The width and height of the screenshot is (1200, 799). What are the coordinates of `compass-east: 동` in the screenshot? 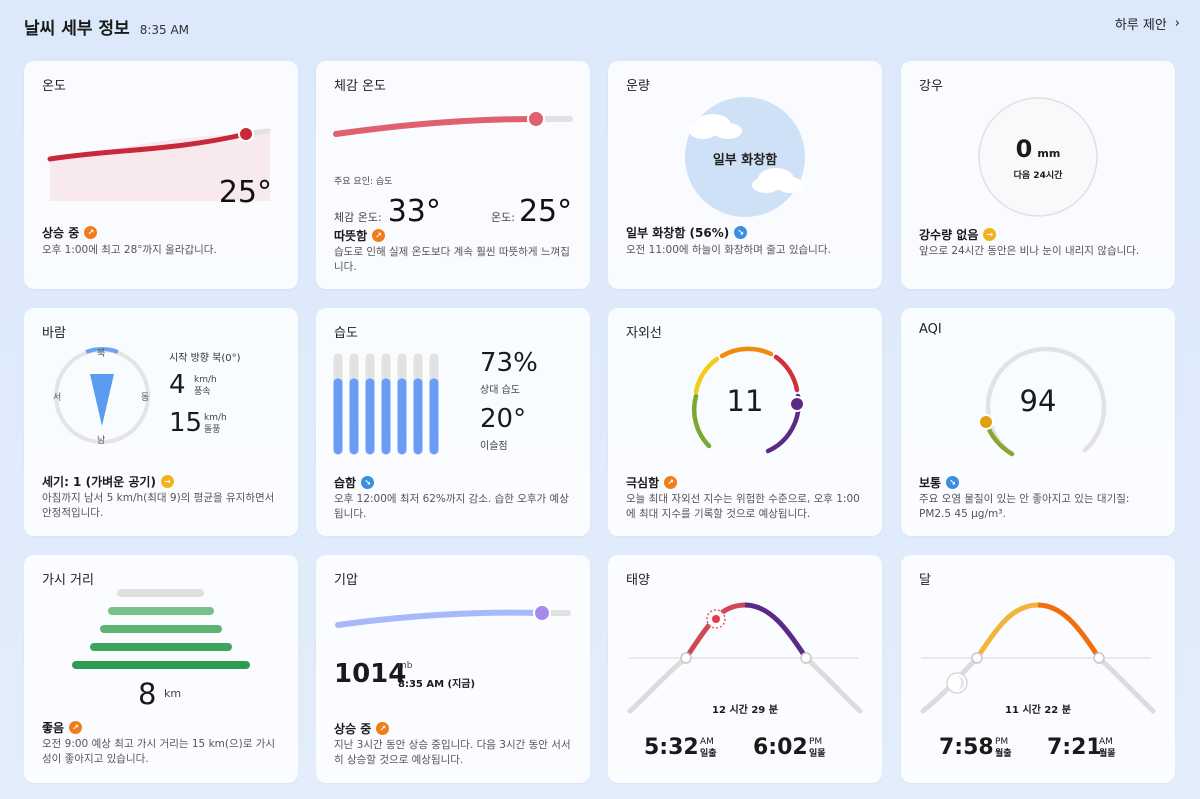 It's located at (145, 398).